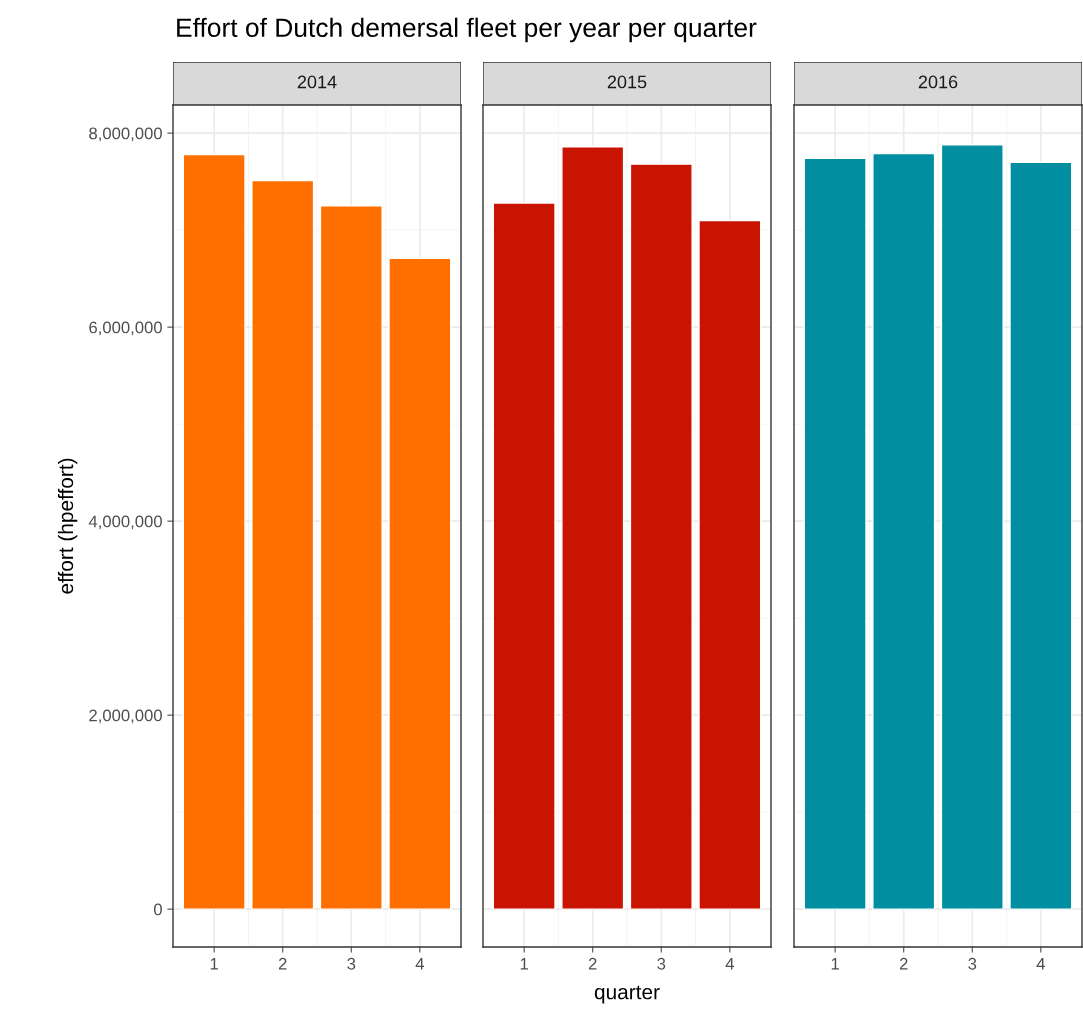  Describe the element at coordinates (125, 328) in the screenshot. I see `y-tick-label: 6,000,000` at that location.